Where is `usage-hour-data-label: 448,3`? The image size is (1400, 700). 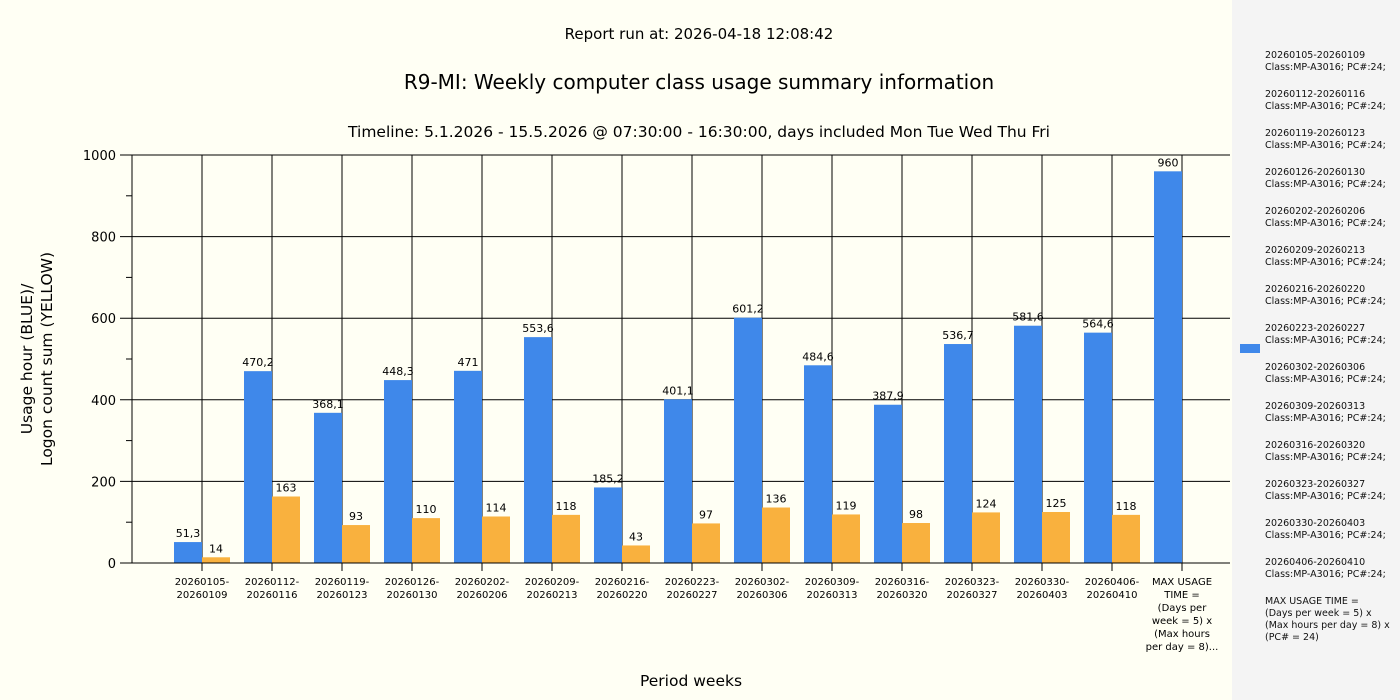 usage-hour-data-label: 448,3 is located at coordinates (398, 371).